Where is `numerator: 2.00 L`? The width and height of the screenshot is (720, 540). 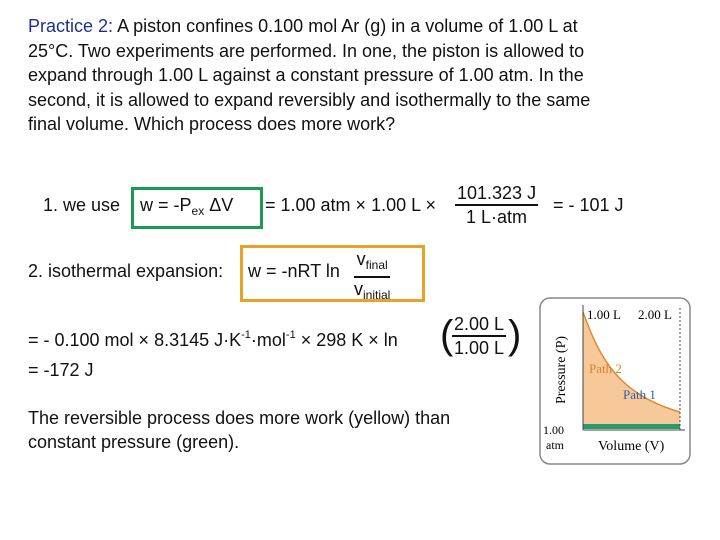
numerator: 2.00 L is located at coordinates (479, 325).